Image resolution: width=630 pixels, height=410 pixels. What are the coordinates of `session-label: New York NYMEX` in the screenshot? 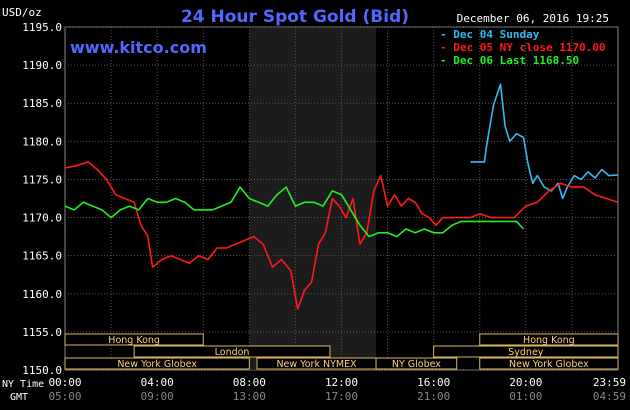 It's located at (316, 364).